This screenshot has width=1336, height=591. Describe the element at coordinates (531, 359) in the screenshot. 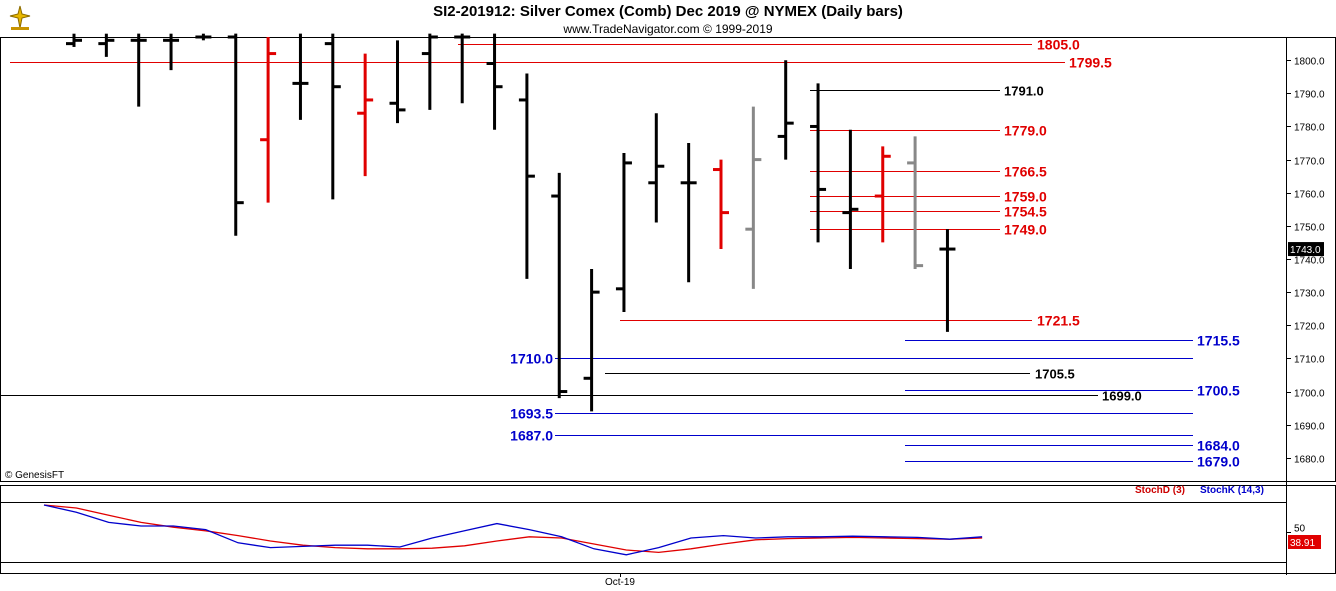

I see `level-label: 1710.0` at that location.